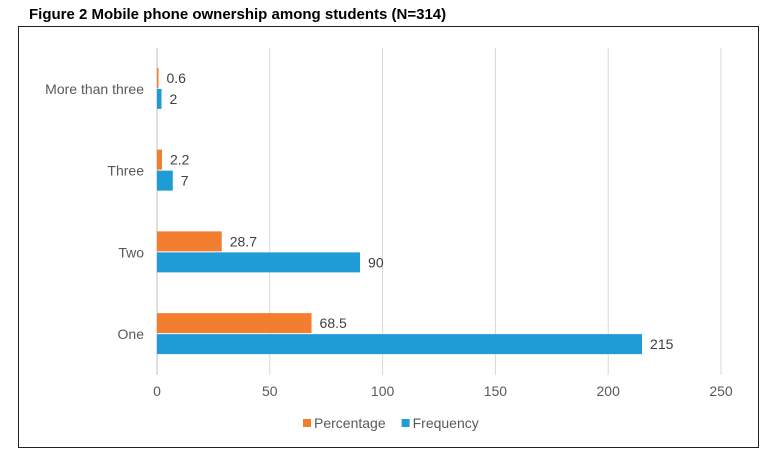 The width and height of the screenshot is (777, 463). What do you see at coordinates (189, 241) in the screenshot?
I see `bar-percentage-two` at bounding box center [189, 241].